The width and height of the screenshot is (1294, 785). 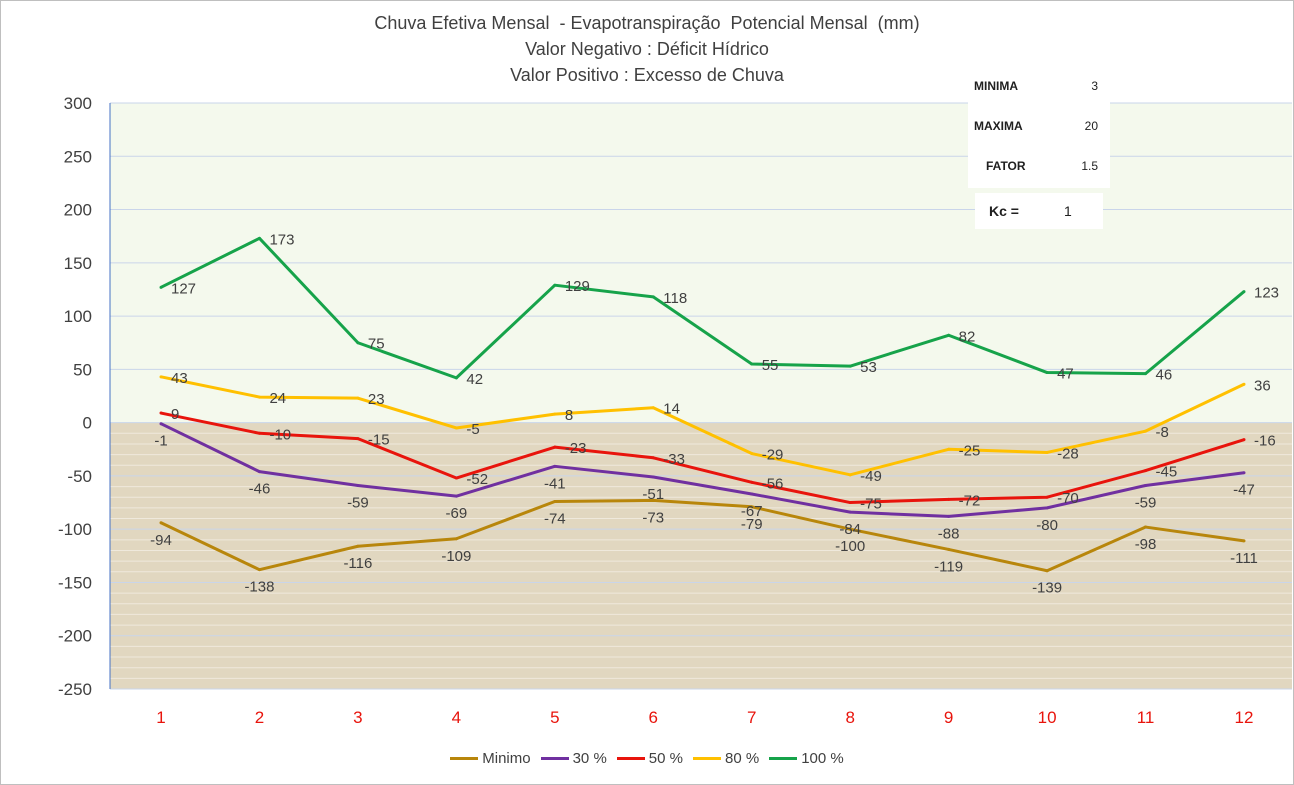 I want to click on data-label: 127, so click(x=183, y=288).